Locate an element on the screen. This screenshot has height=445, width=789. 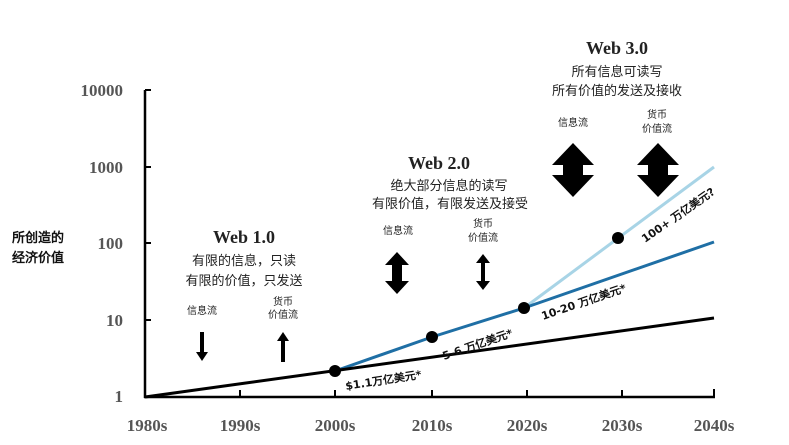
web1-value-flow-label-line1: 货币 is located at coordinates (283, 301).